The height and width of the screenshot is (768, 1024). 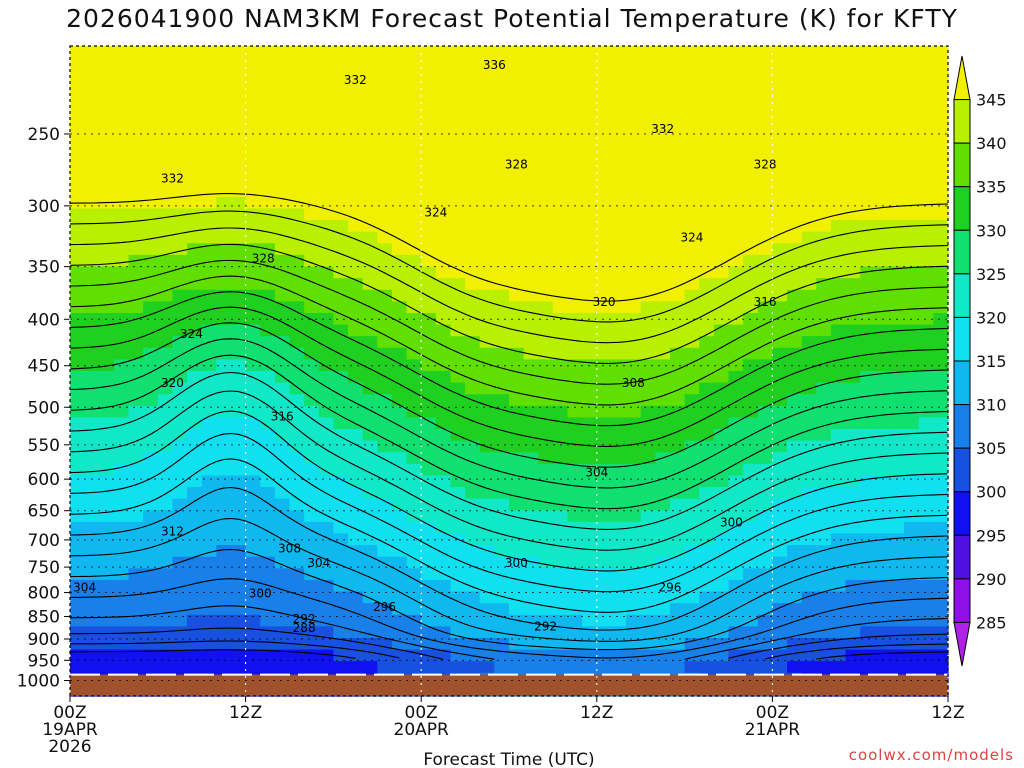 What do you see at coordinates (991, 405) in the screenshot?
I see `colorbar-tick-label: 310` at bounding box center [991, 405].